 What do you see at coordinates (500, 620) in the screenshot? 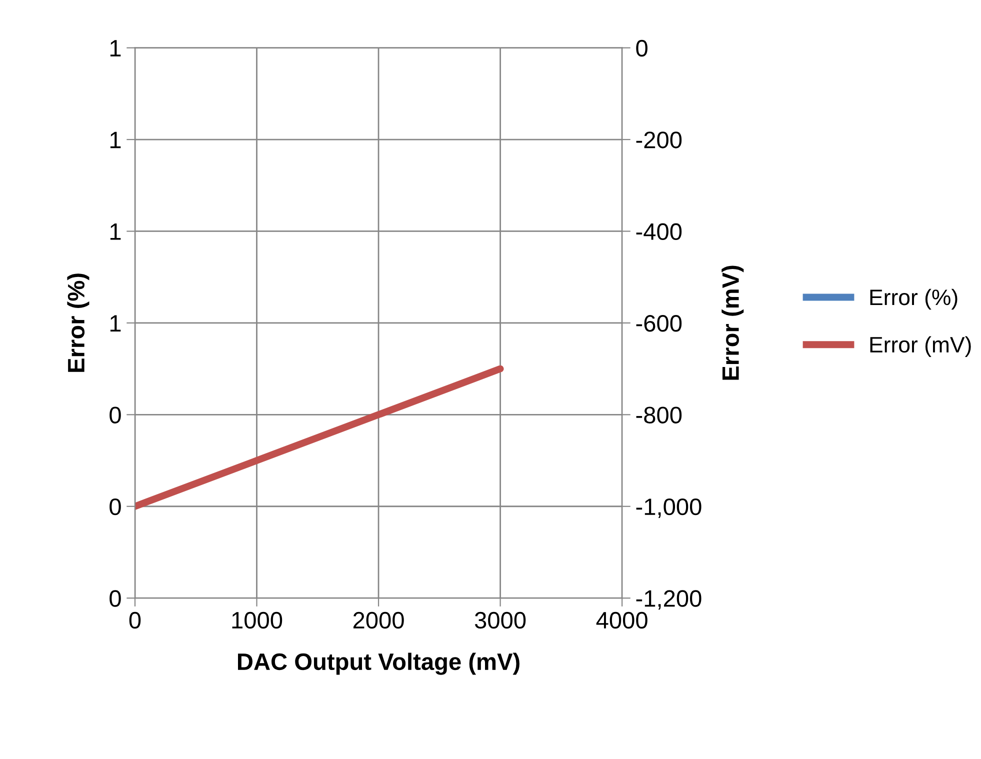
I see `x-tick-label: 3000` at bounding box center [500, 620].